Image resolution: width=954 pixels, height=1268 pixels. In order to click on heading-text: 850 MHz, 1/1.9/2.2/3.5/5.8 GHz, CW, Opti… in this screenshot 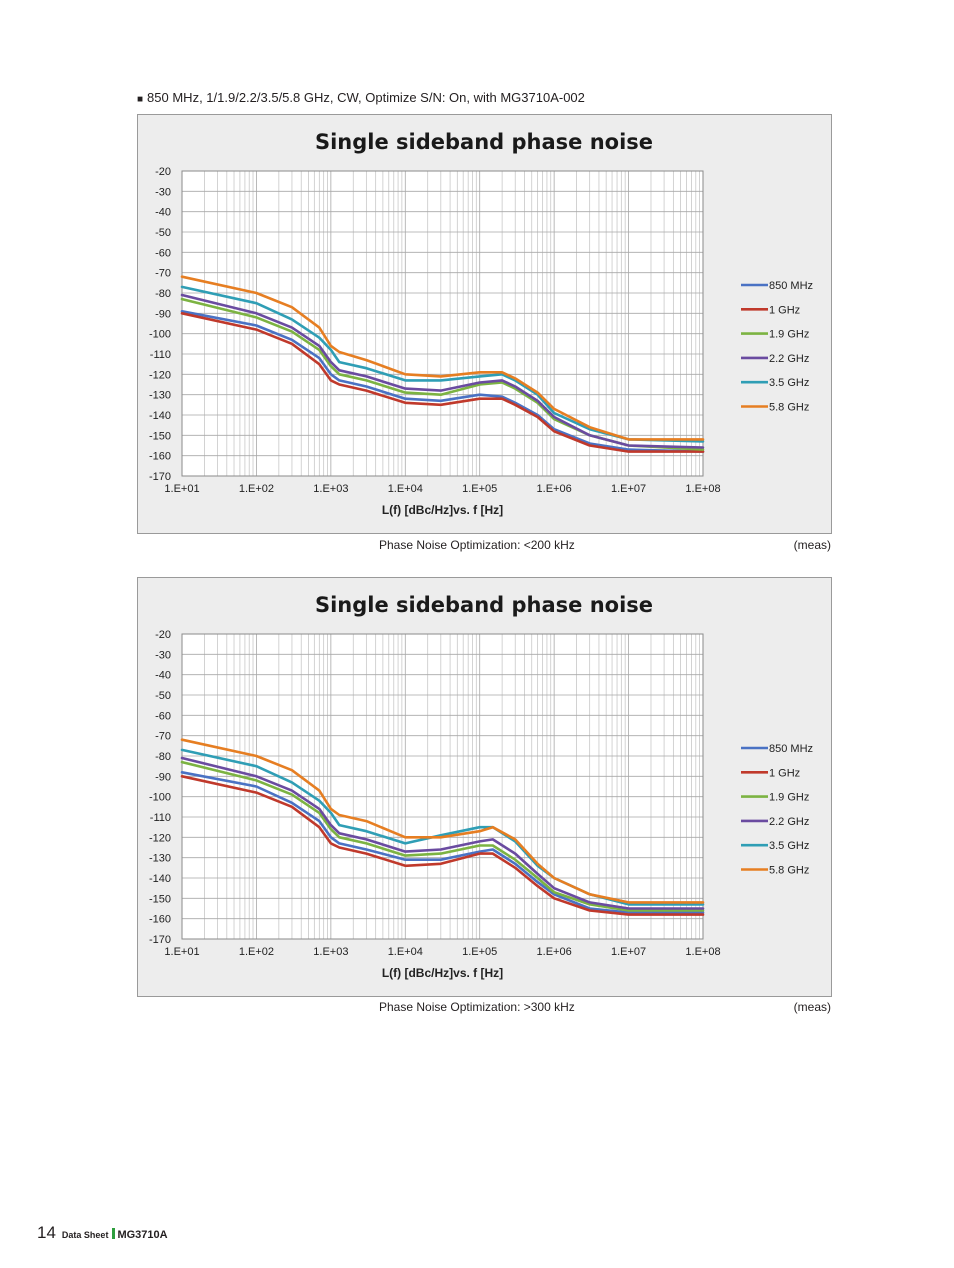, I will do `click(366, 97)`.